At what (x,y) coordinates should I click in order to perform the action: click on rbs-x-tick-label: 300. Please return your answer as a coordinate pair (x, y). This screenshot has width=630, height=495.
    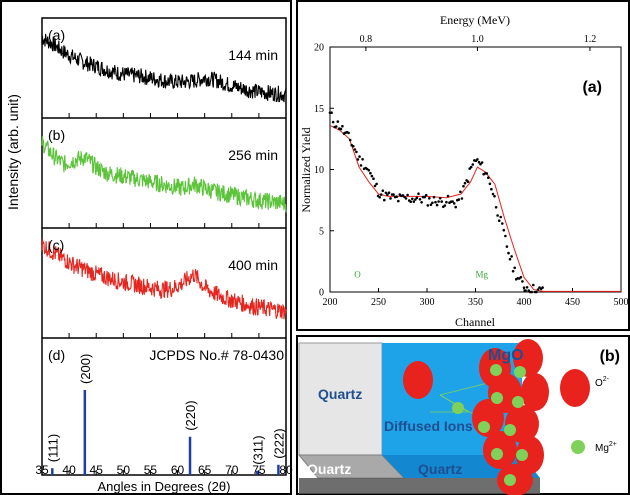
    Looking at the image, I should click on (427, 302).